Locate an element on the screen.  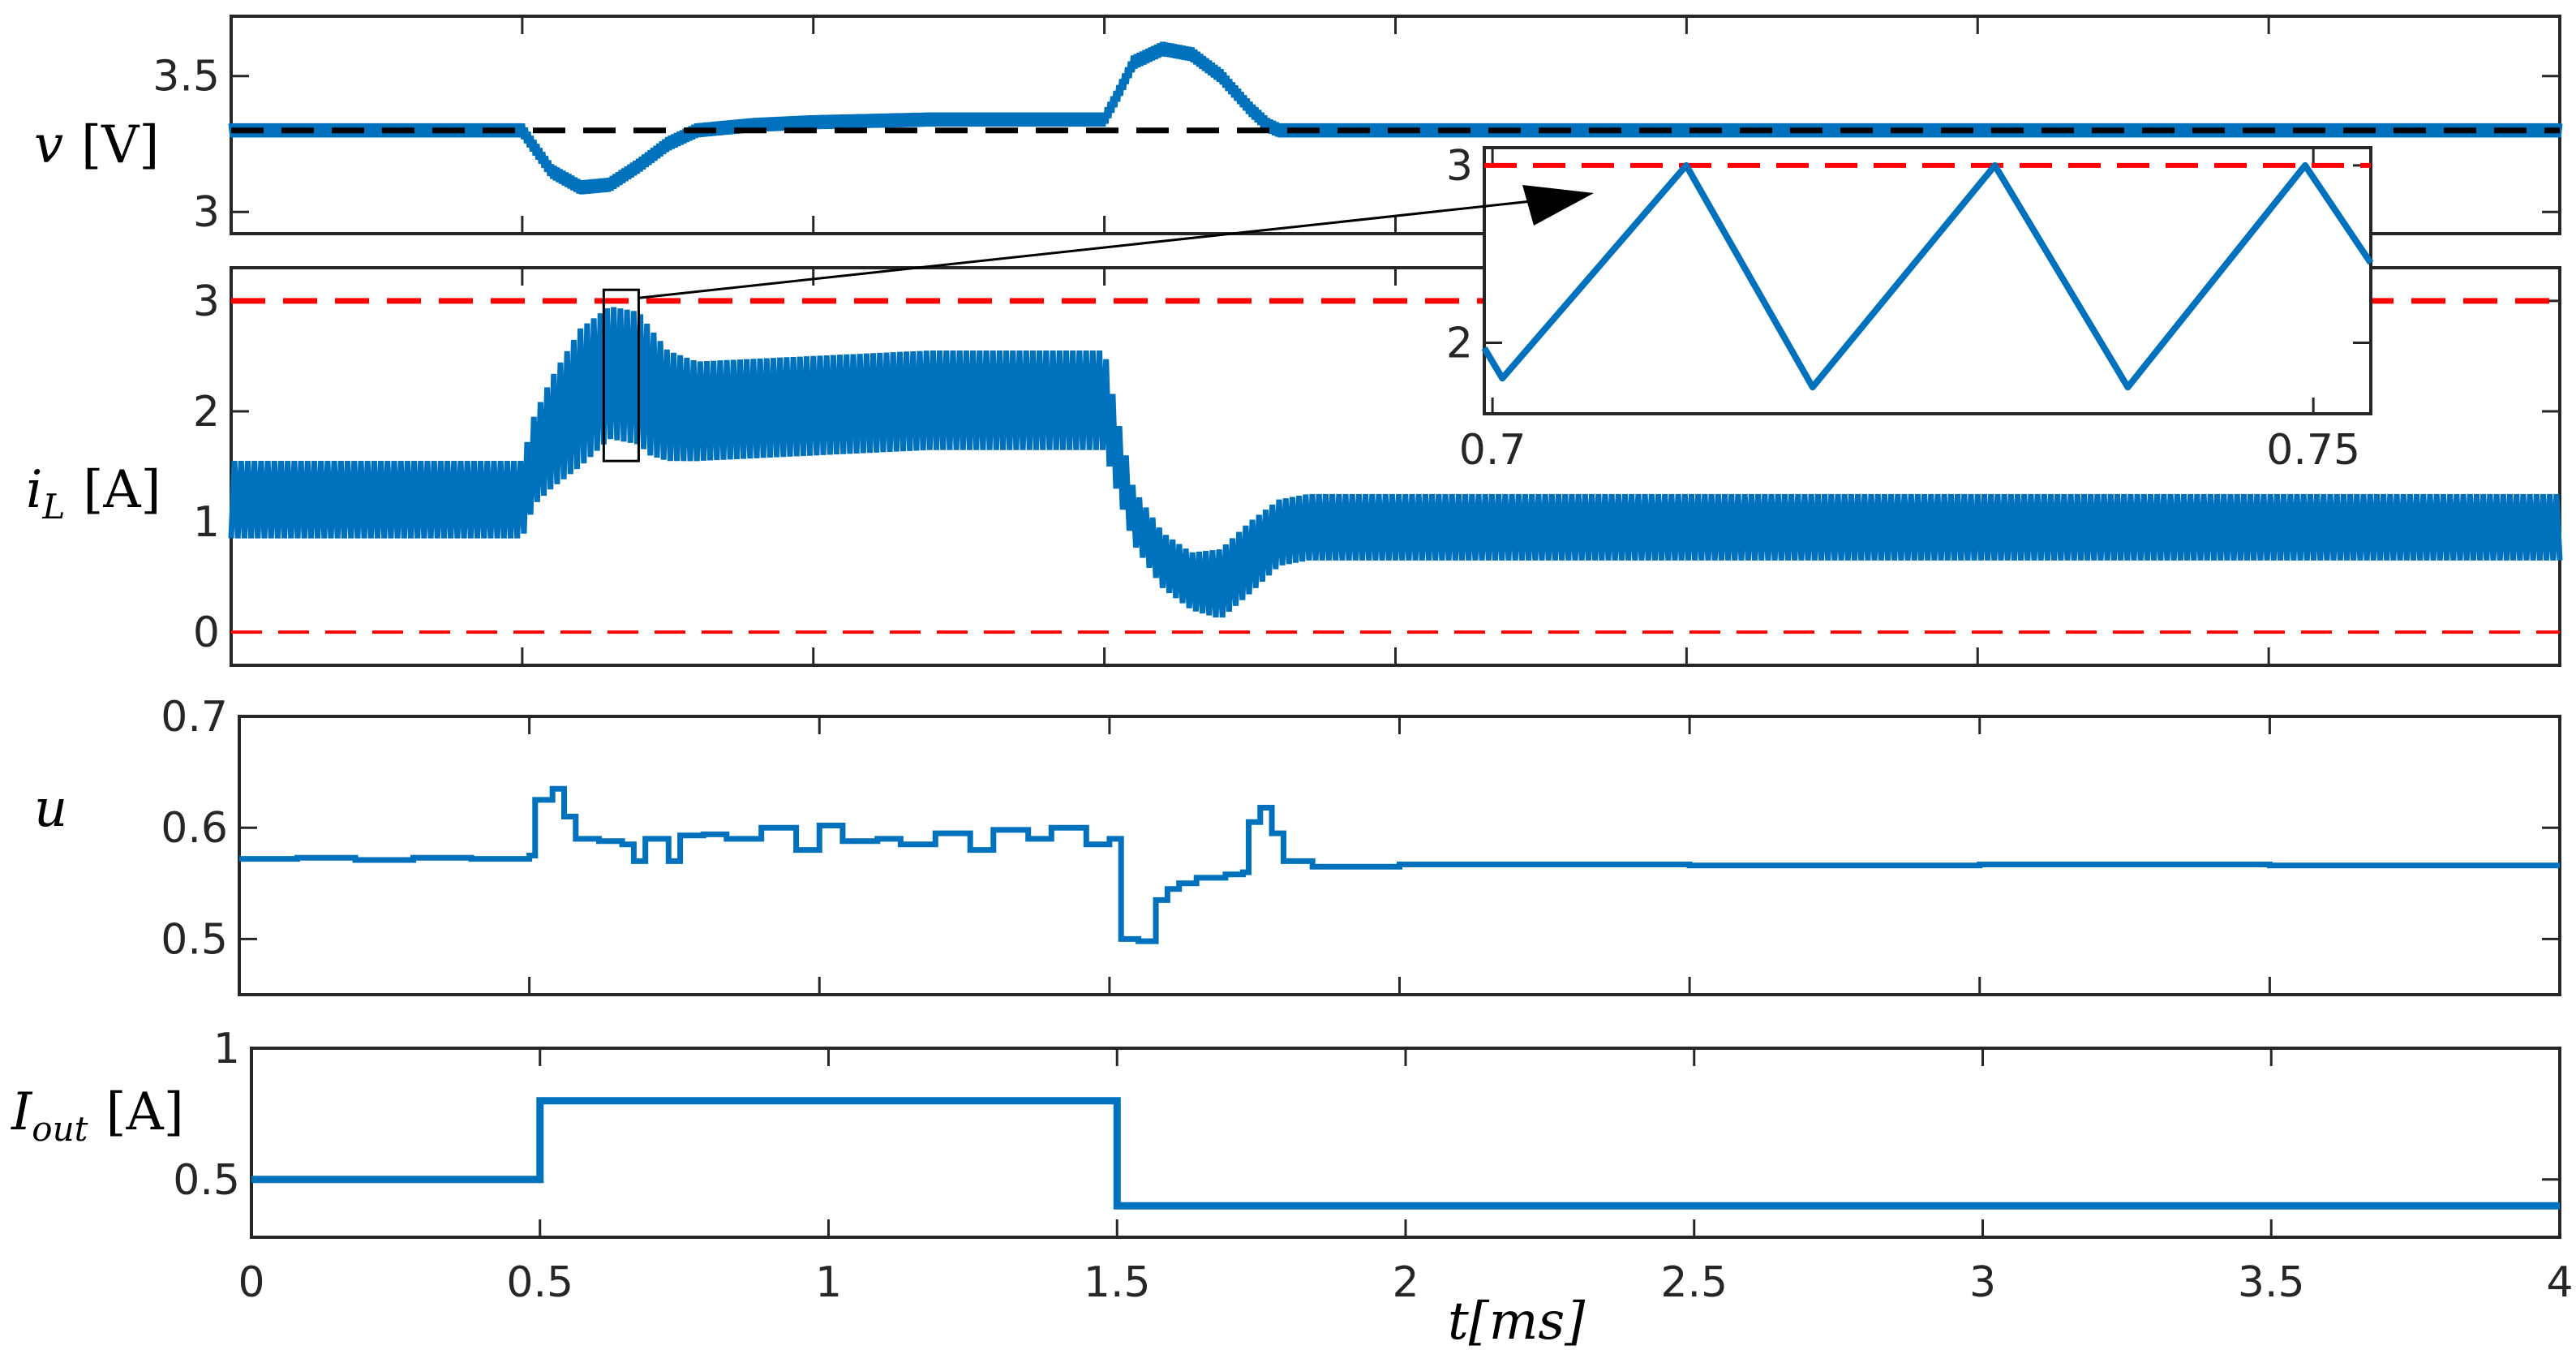
inset-ytick-label: 2 is located at coordinates (1459, 344).